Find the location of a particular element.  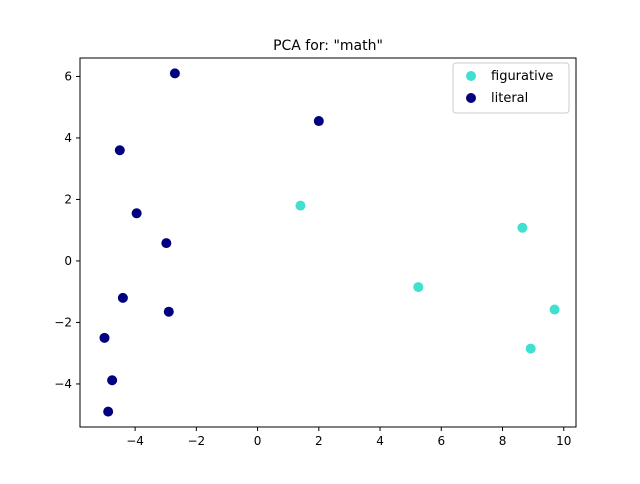

x-tick-label-1: −2 is located at coordinates (196, 441).